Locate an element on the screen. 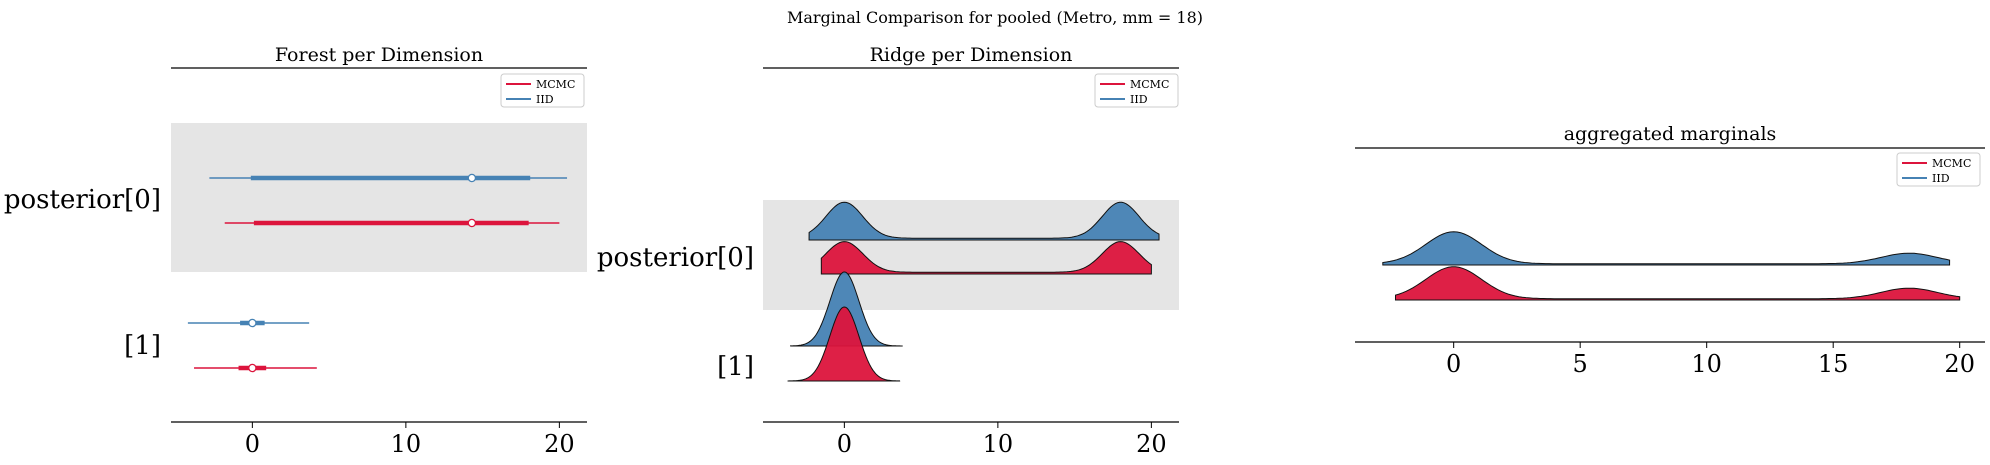  forest-panel-title: Forest per Dimension is located at coordinates (379, 55).